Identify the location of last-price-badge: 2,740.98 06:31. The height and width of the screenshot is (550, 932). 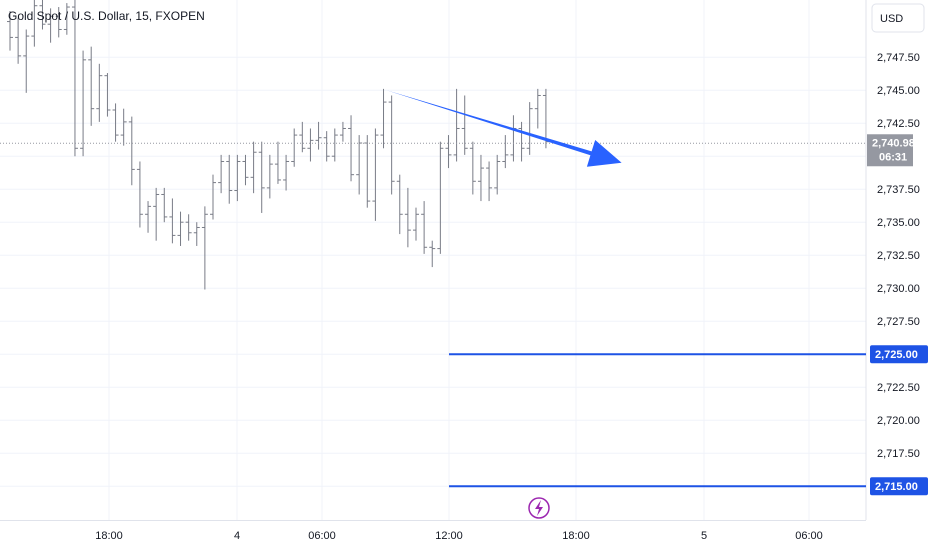
(891, 150).